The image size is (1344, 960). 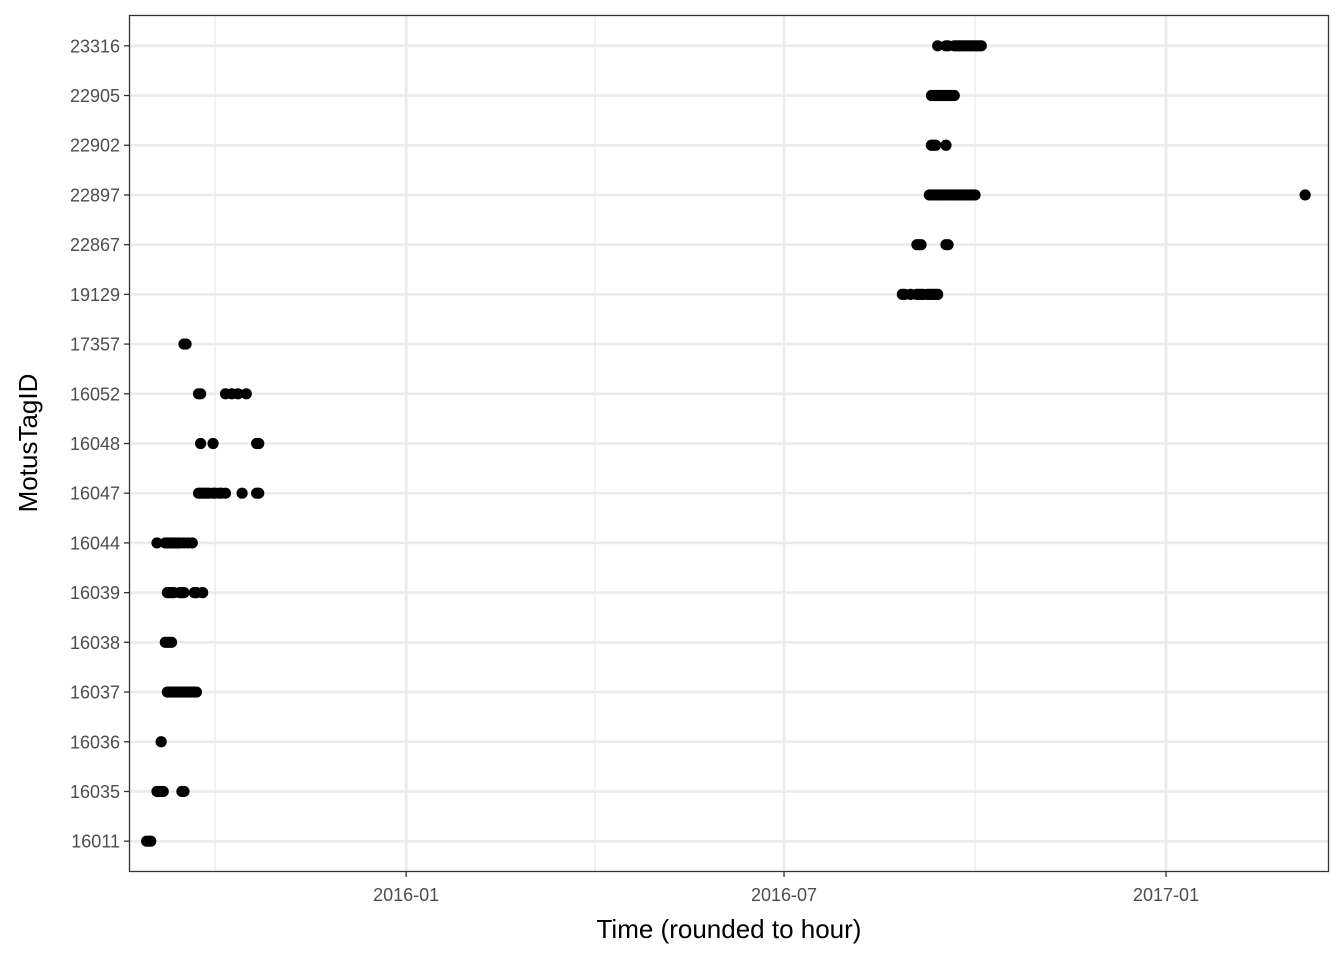 I want to click on x-axis-title: Time (rounded to hour), so click(x=729, y=929).